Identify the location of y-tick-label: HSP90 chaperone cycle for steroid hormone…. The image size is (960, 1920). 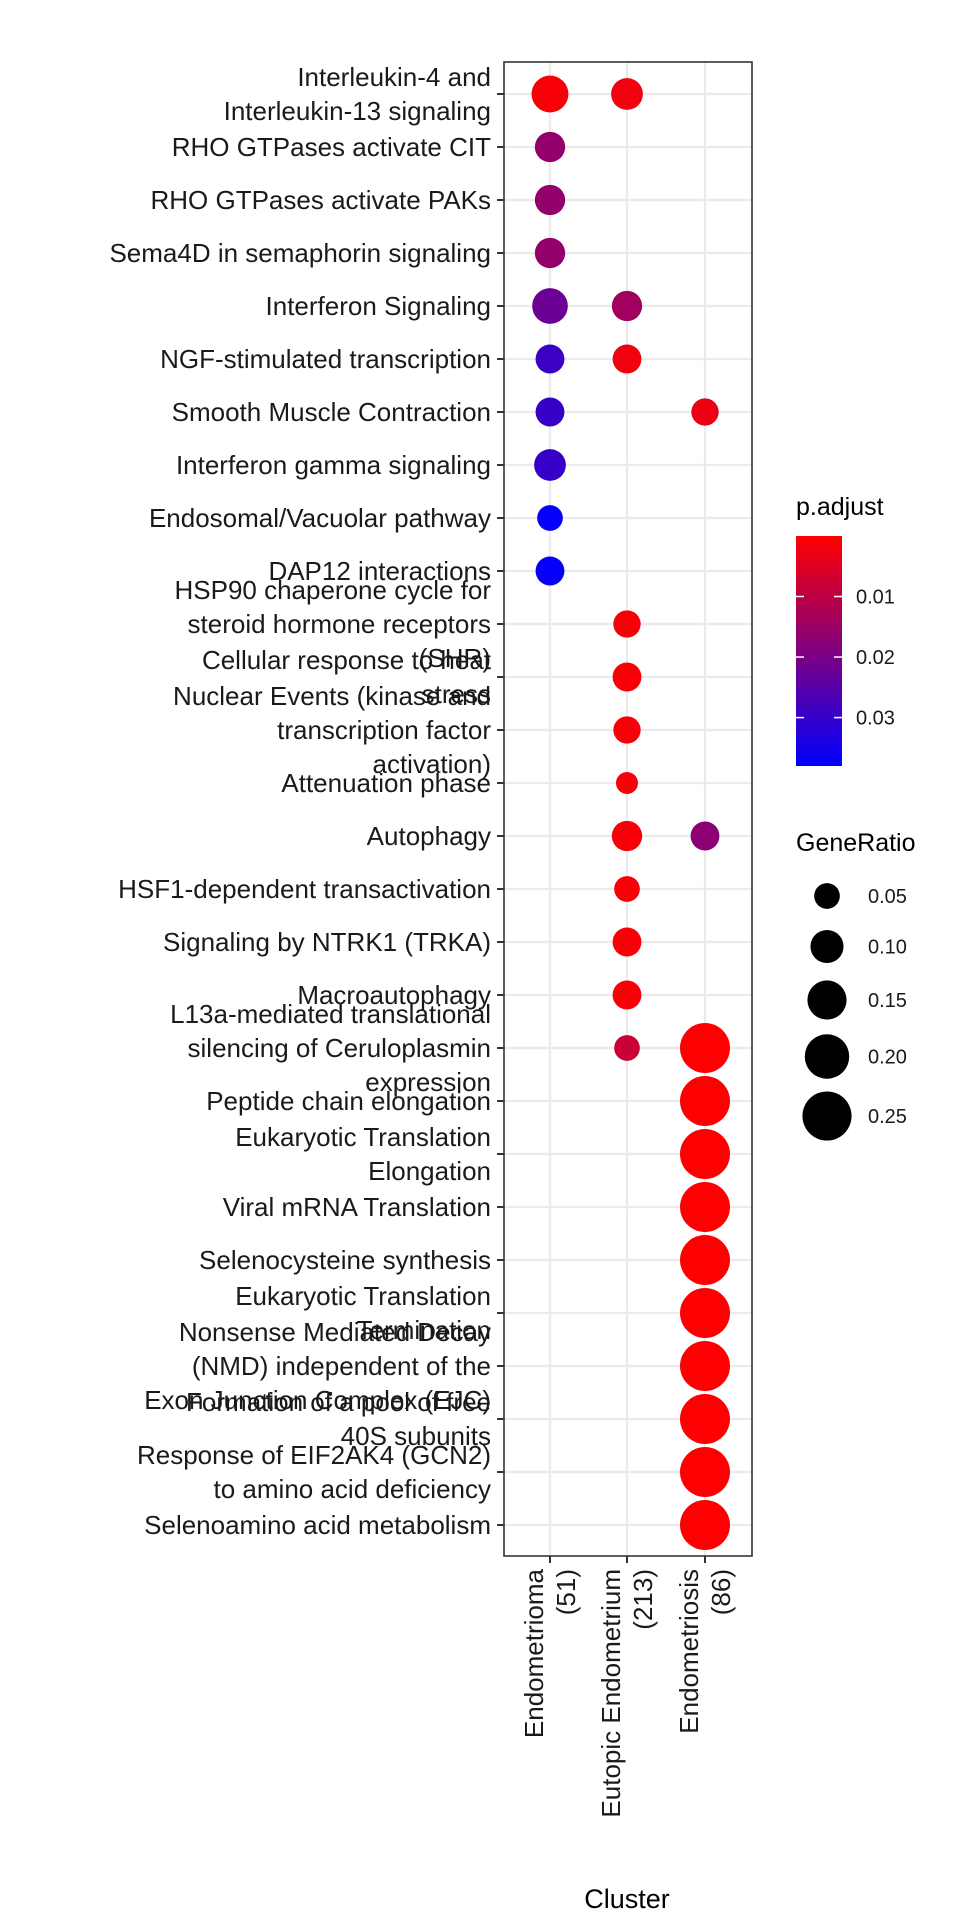
(332, 624).